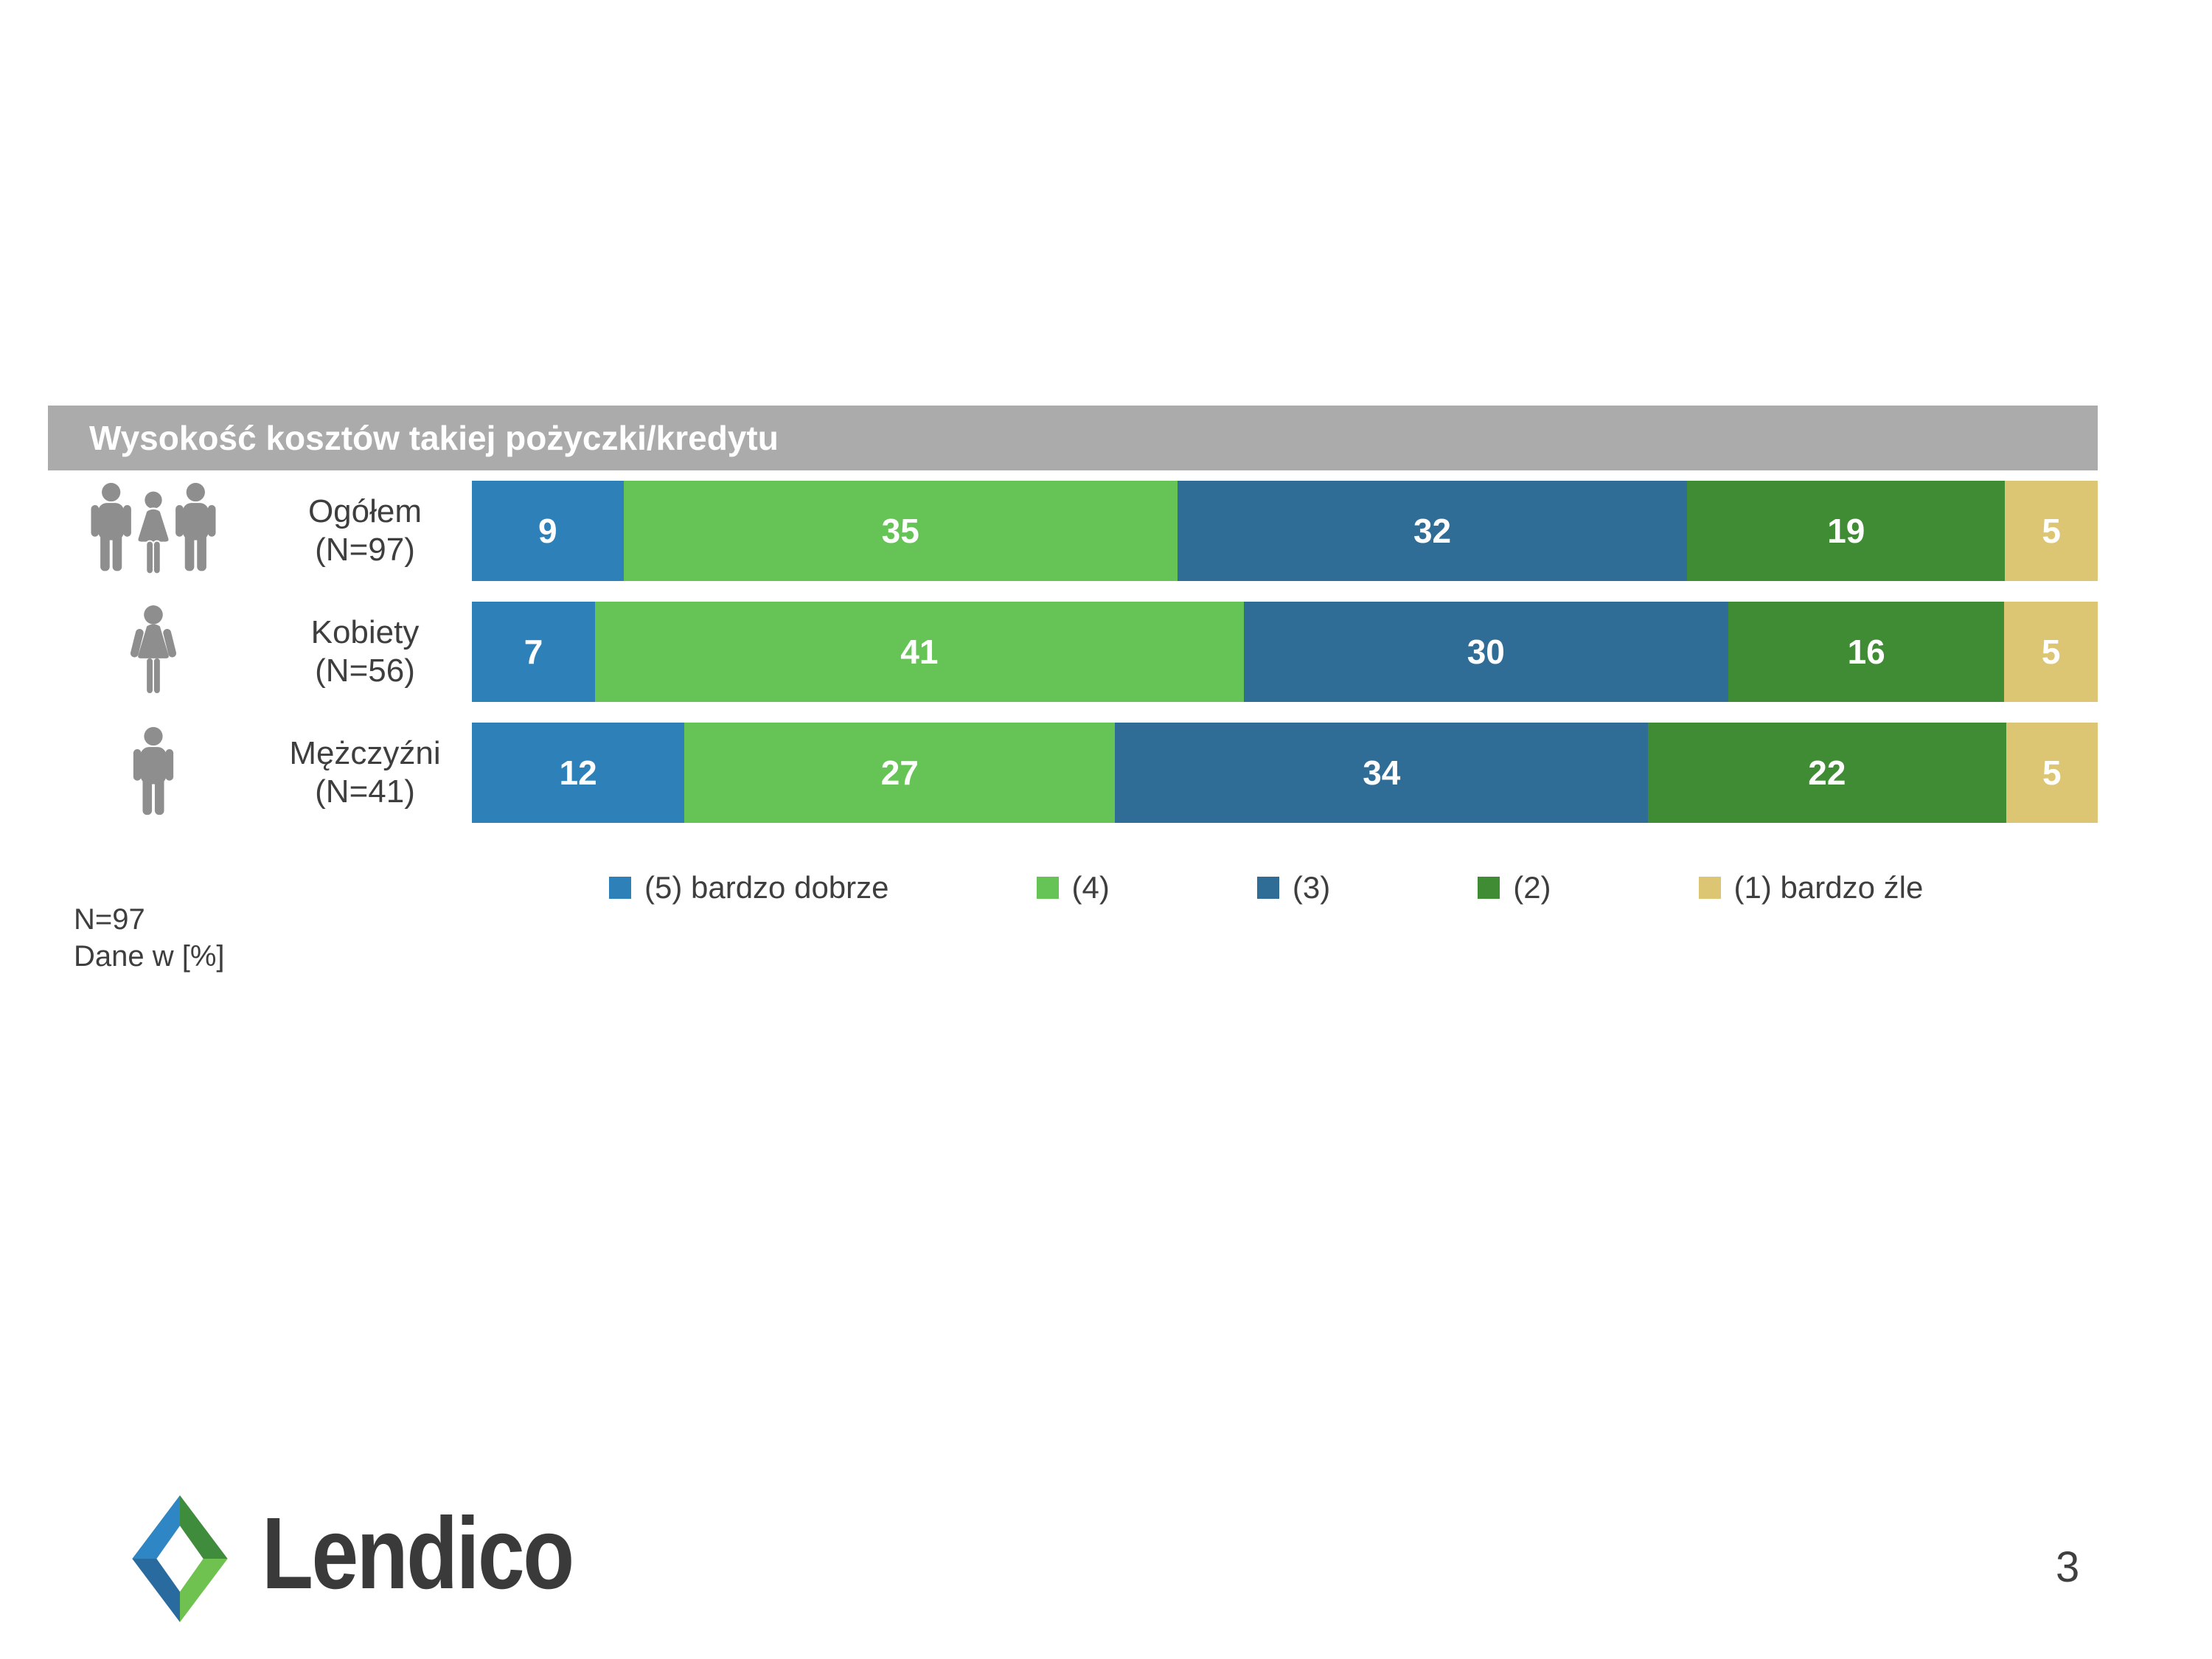 This screenshot has width=2212, height=1659. I want to click on row-label-ogolem: Ogółem (N=97), so click(365, 531).